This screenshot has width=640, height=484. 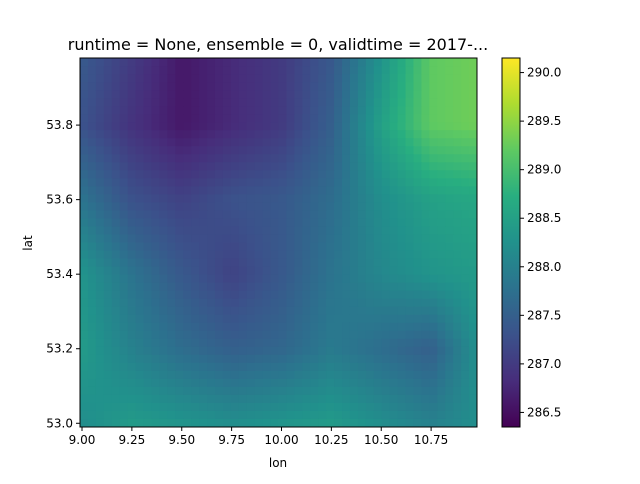 I want to click on colorbar-tick-label: 289.0, so click(x=544, y=170).